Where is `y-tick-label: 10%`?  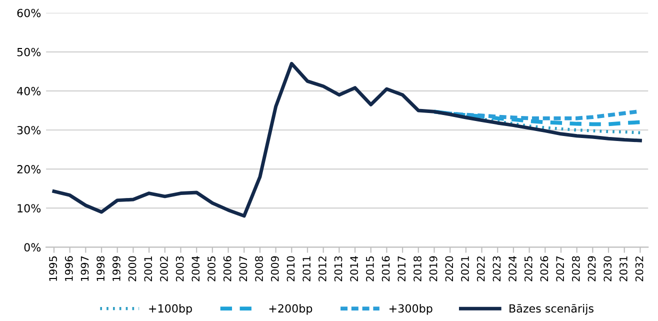 y-tick-label: 10% is located at coordinates (29, 208).